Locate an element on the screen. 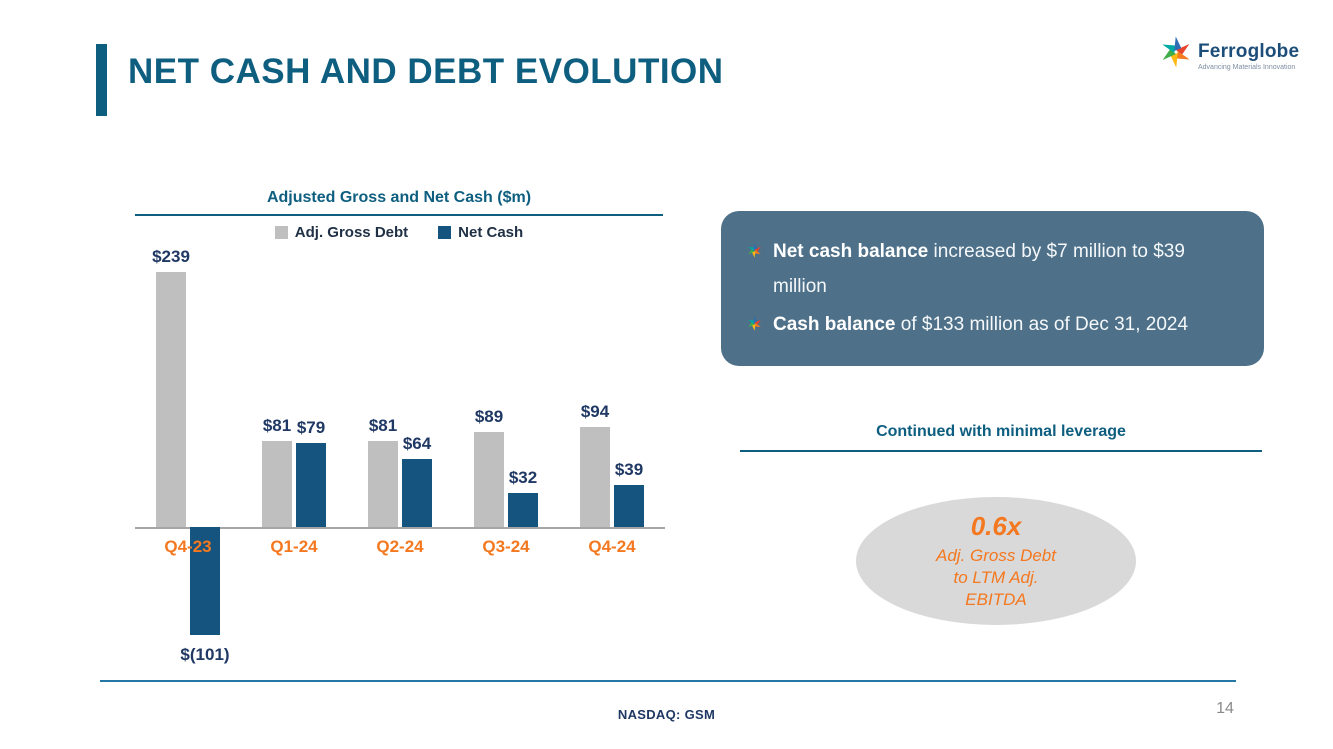 The width and height of the screenshot is (1333, 749). bar-group-q4-24: $94 $39 Q4-24 is located at coordinates (612, 460).